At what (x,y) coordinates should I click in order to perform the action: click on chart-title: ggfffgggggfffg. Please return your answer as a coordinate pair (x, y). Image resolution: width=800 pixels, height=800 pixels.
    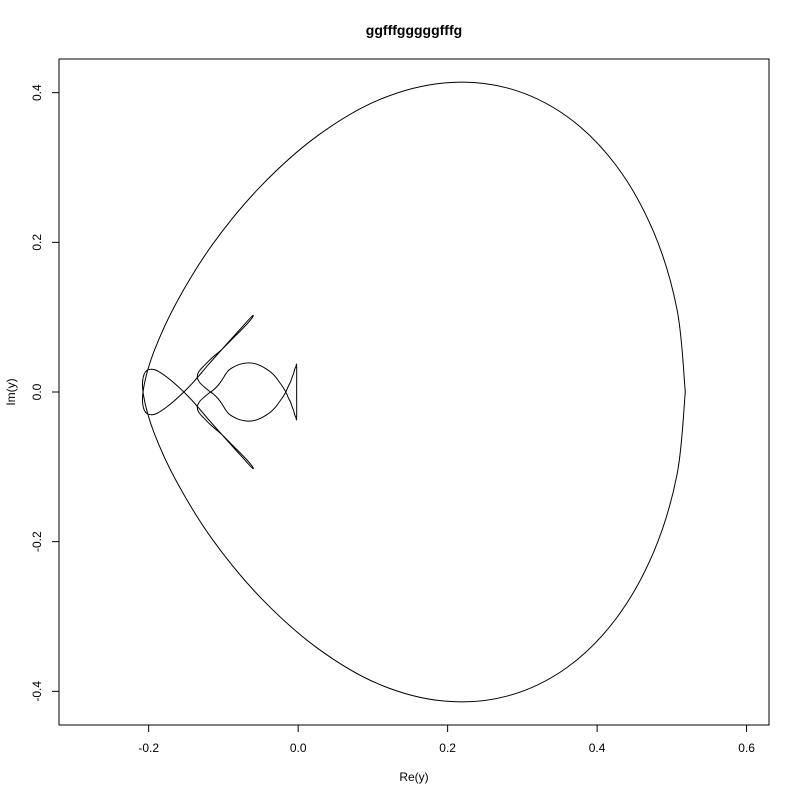
    Looking at the image, I should click on (414, 30).